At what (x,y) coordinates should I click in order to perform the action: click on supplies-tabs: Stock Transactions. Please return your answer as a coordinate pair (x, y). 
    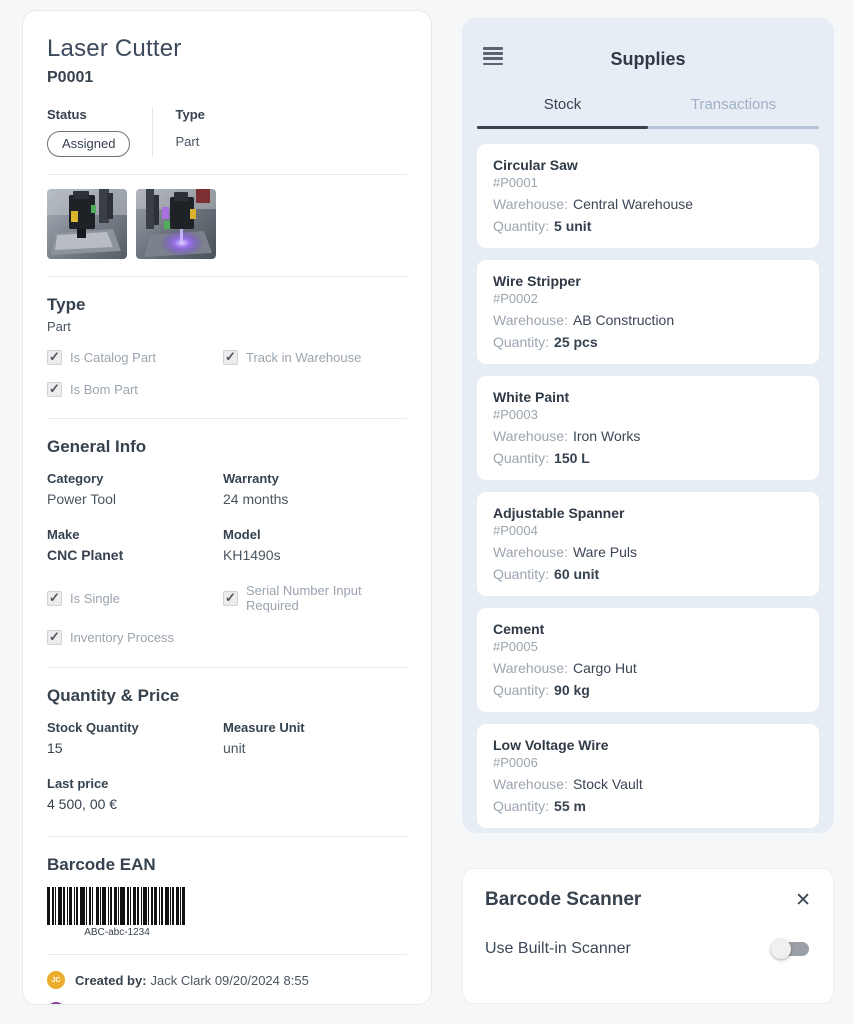
    Looking at the image, I should click on (648, 104).